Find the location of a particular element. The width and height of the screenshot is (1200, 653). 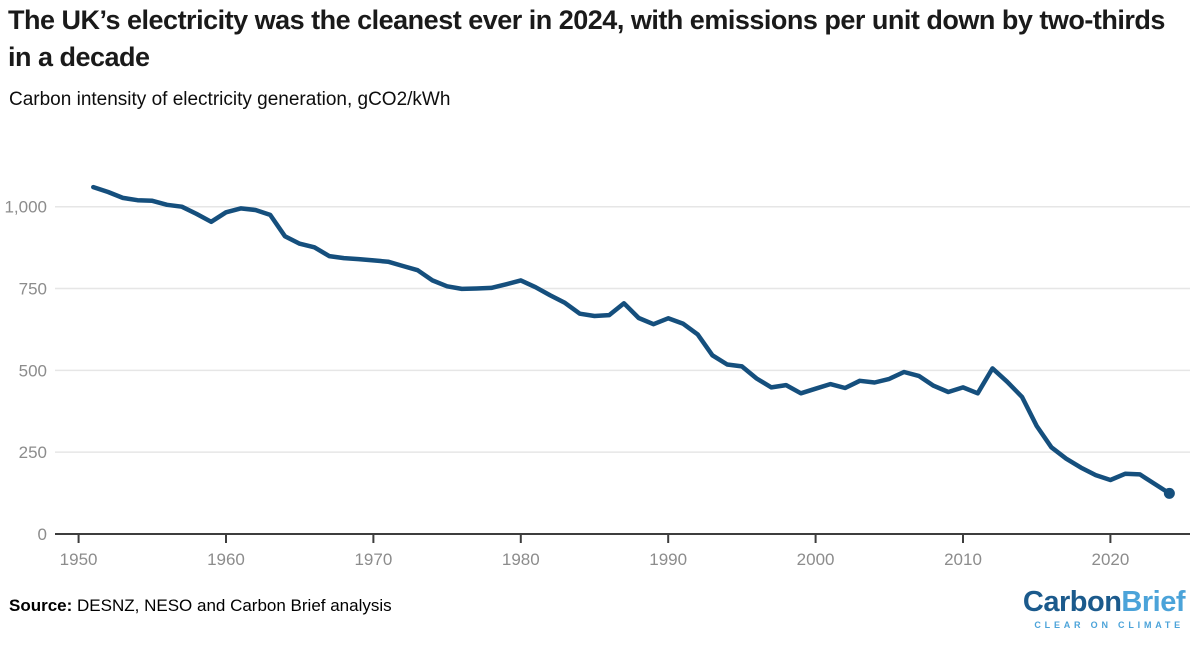

y-tick-label: 750 is located at coordinates (33, 289).